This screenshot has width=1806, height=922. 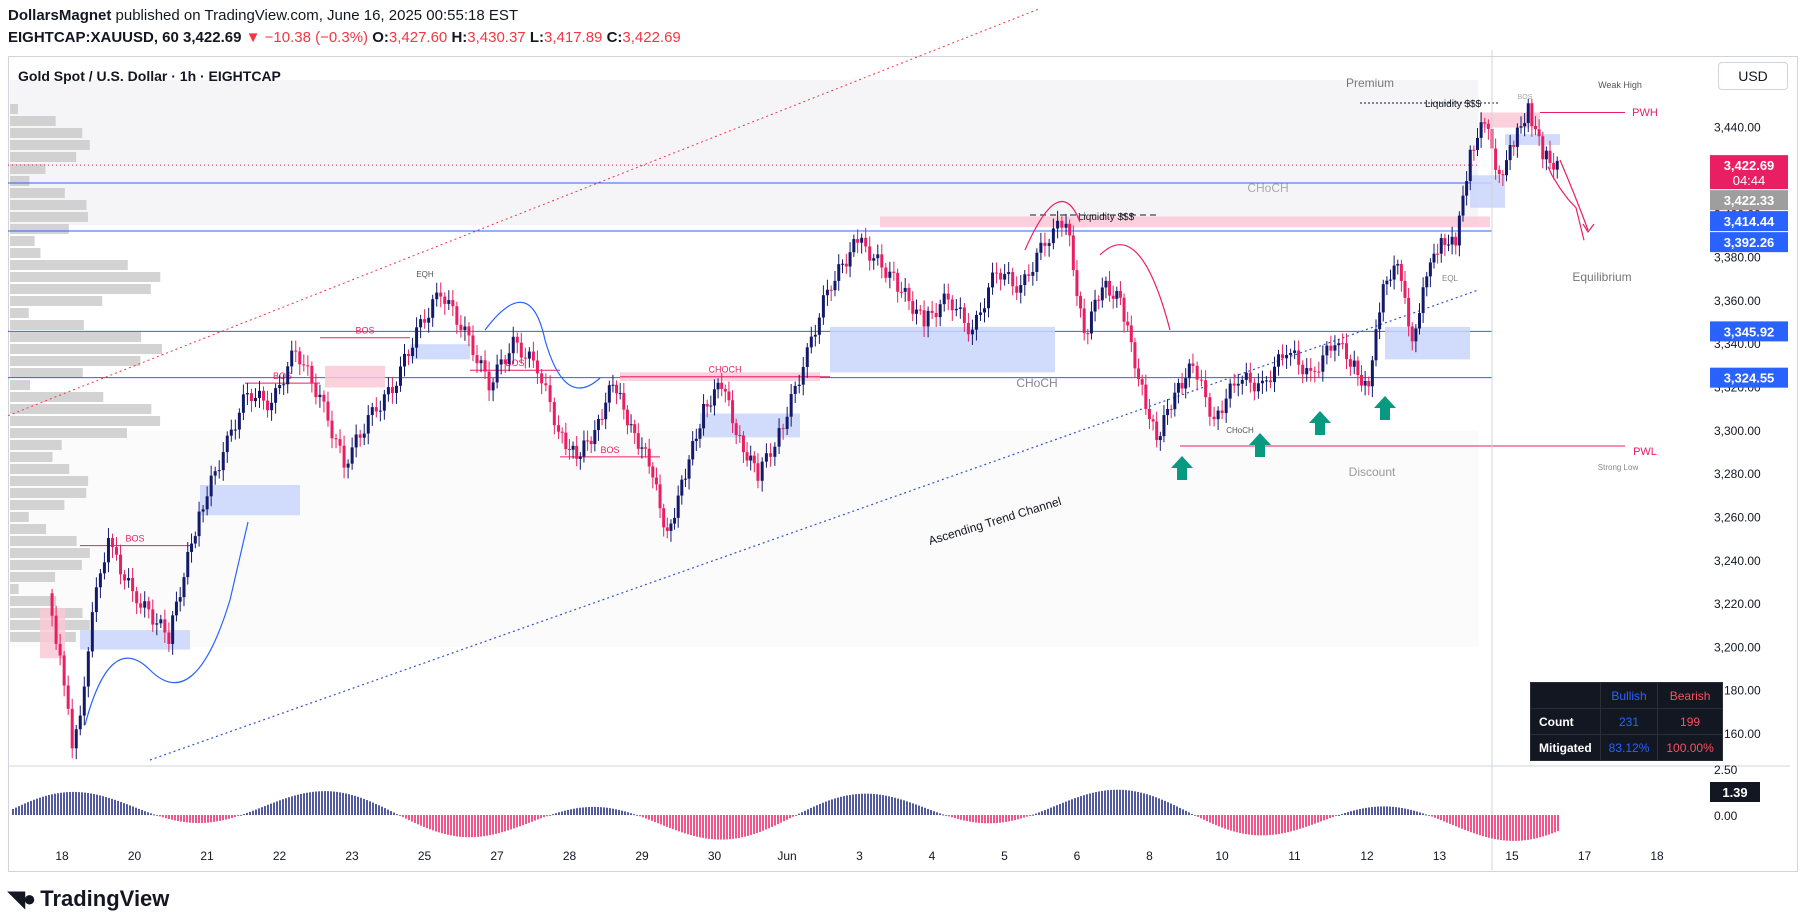 What do you see at coordinates (88, 899) in the screenshot?
I see `tradingview-logo: ◥● TradingView` at bounding box center [88, 899].